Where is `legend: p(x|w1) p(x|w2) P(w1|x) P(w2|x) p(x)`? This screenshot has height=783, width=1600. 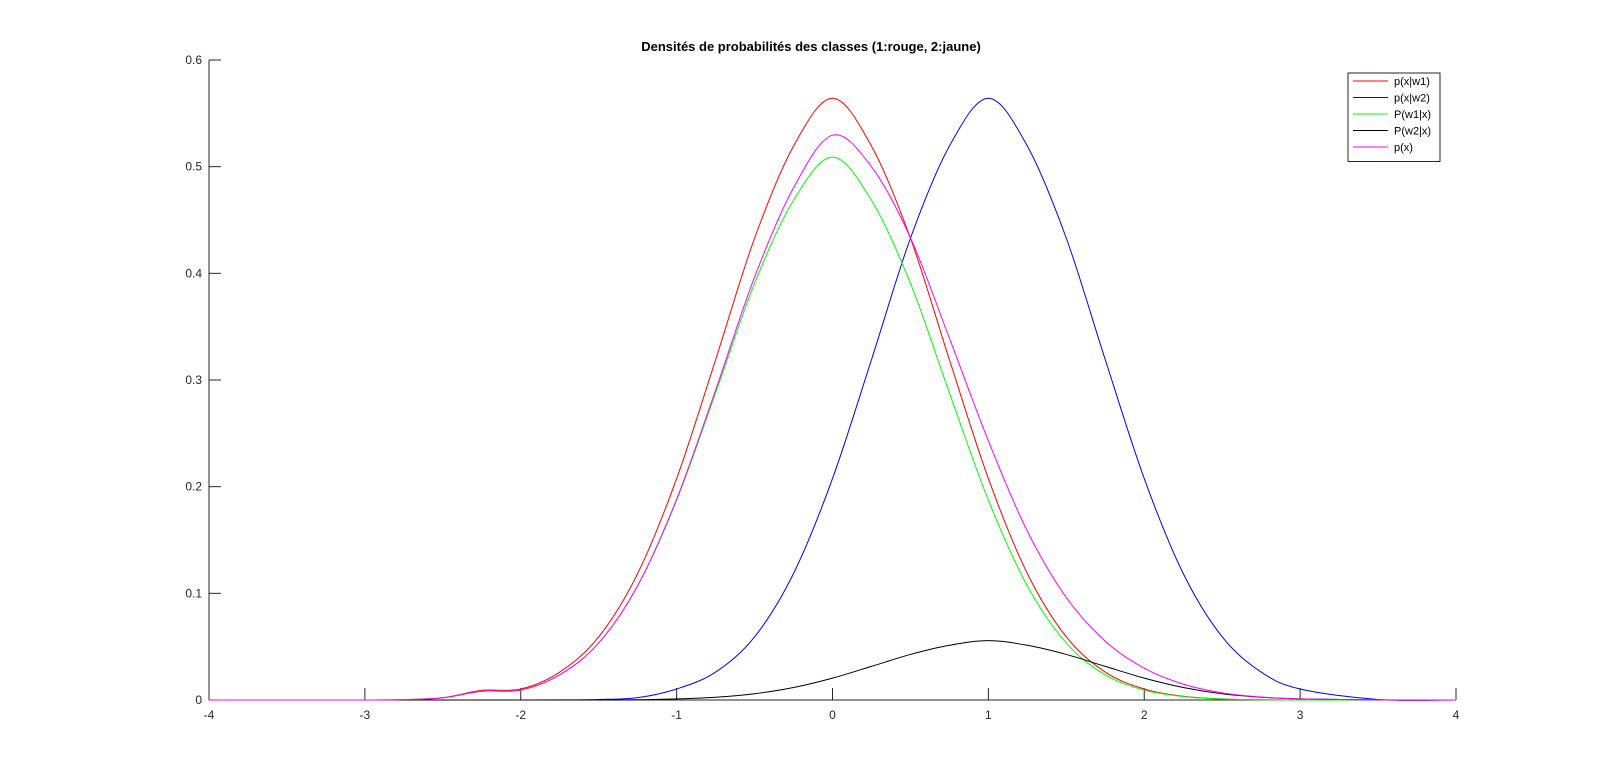
legend: p(x|w1) p(x|w2) P(w1|x) P(w2|x) p(x) is located at coordinates (1394, 117).